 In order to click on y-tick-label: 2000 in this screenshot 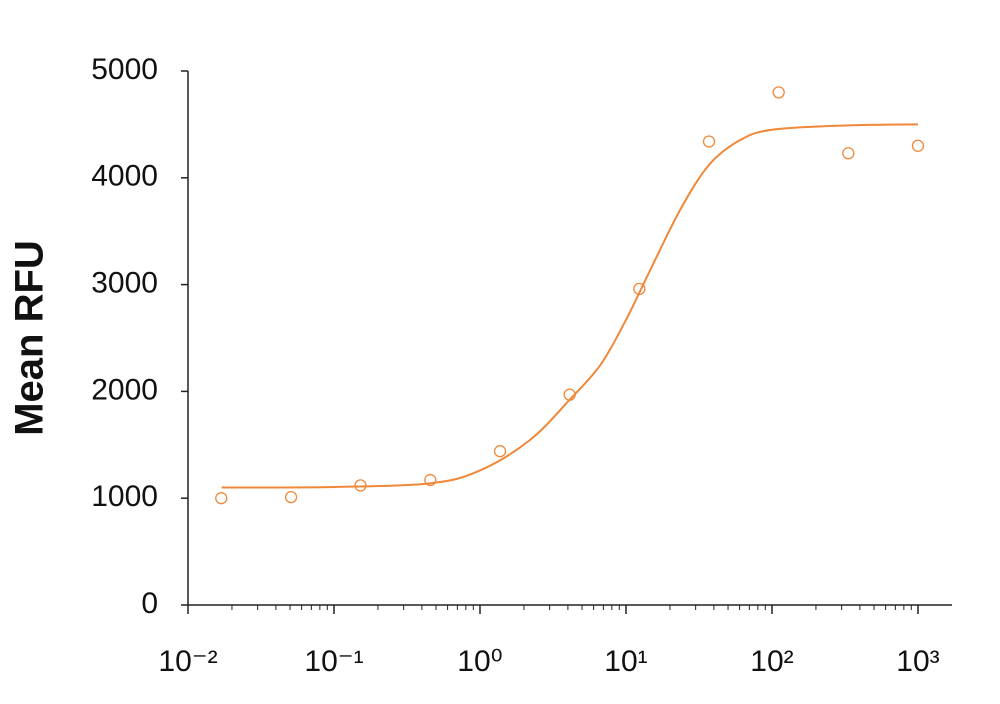, I will do `click(124, 389)`.